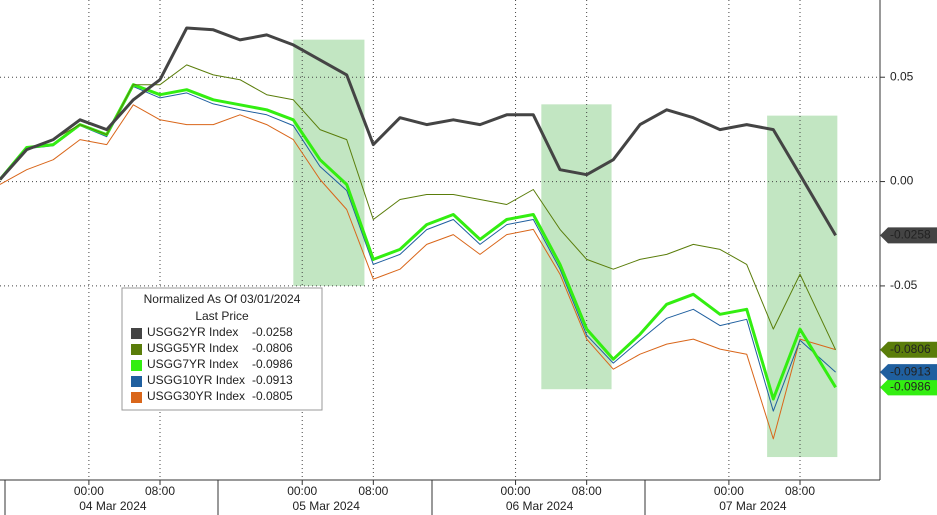 The image size is (937, 515). What do you see at coordinates (196, 396) in the screenshot?
I see `legend-label: USGG30YR Index` at bounding box center [196, 396].